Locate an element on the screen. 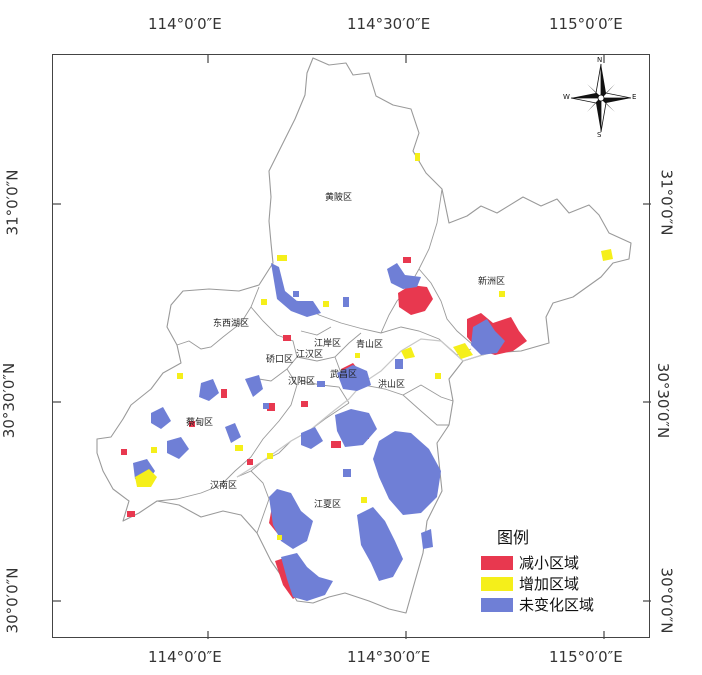 The height and width of the screenshot is (675, 702). coord-bottom-114-0: 114°0′0″E is located at coordinates (185, 657).